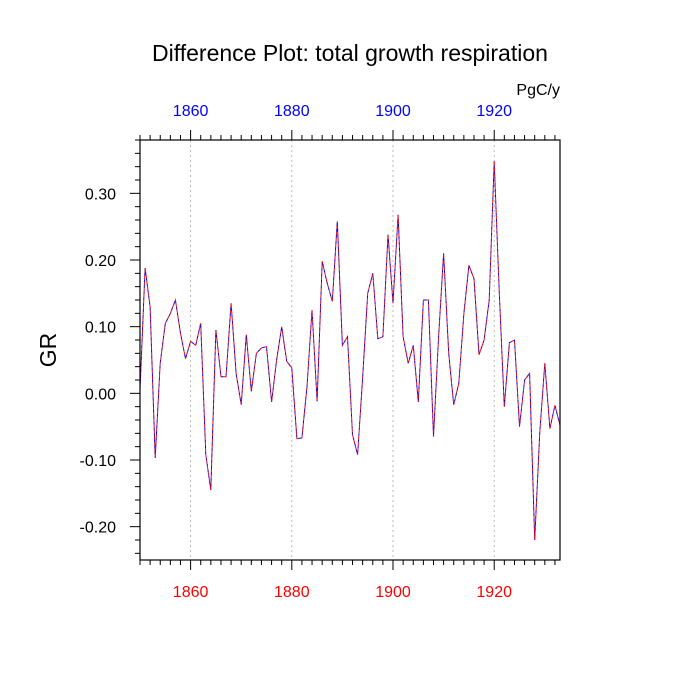 This screenshot has height=700, width=700. Describe the element at coordinates (48, 350) in the screenshot. I see `y-axis-label: GR` at that location.